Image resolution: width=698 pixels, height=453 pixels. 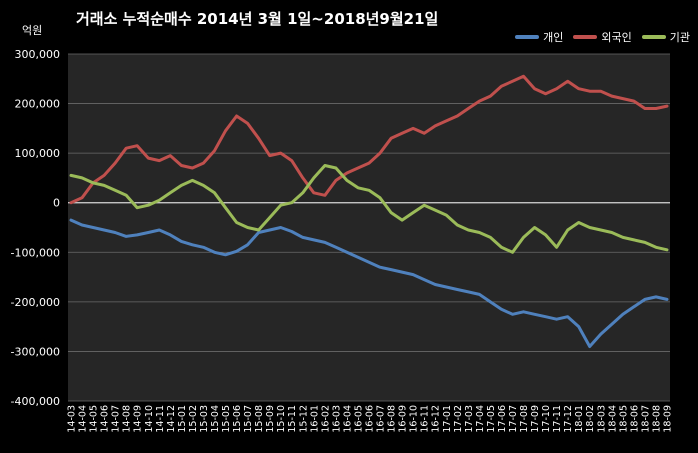 I want to click on x-tick-label: 17-08, so click(x=524, y=419).